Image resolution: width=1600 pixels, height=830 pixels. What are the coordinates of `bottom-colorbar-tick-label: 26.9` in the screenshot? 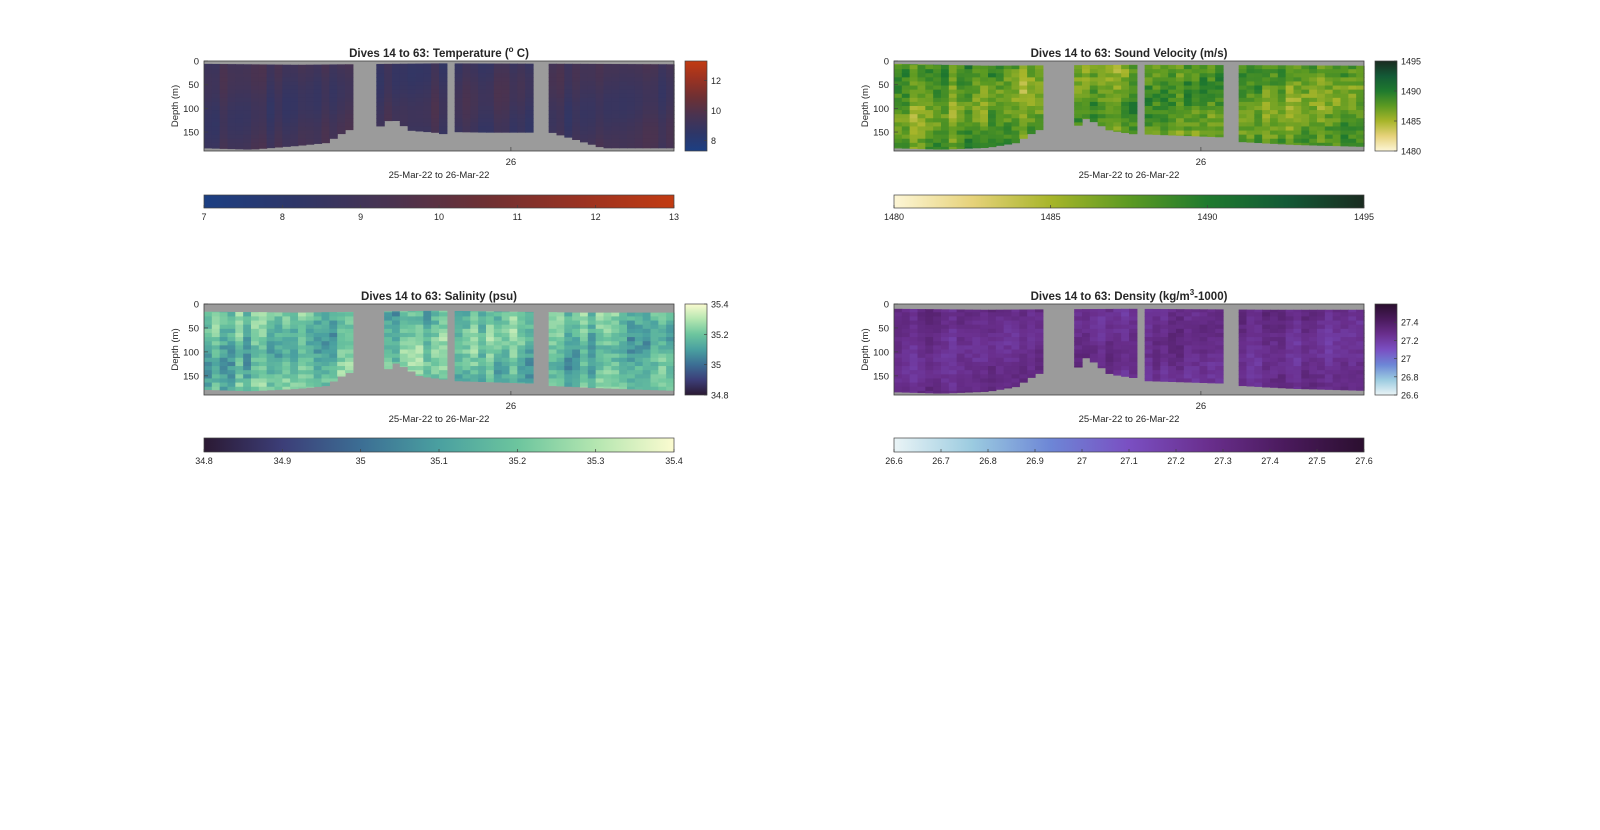 It's located at (1035, 461).